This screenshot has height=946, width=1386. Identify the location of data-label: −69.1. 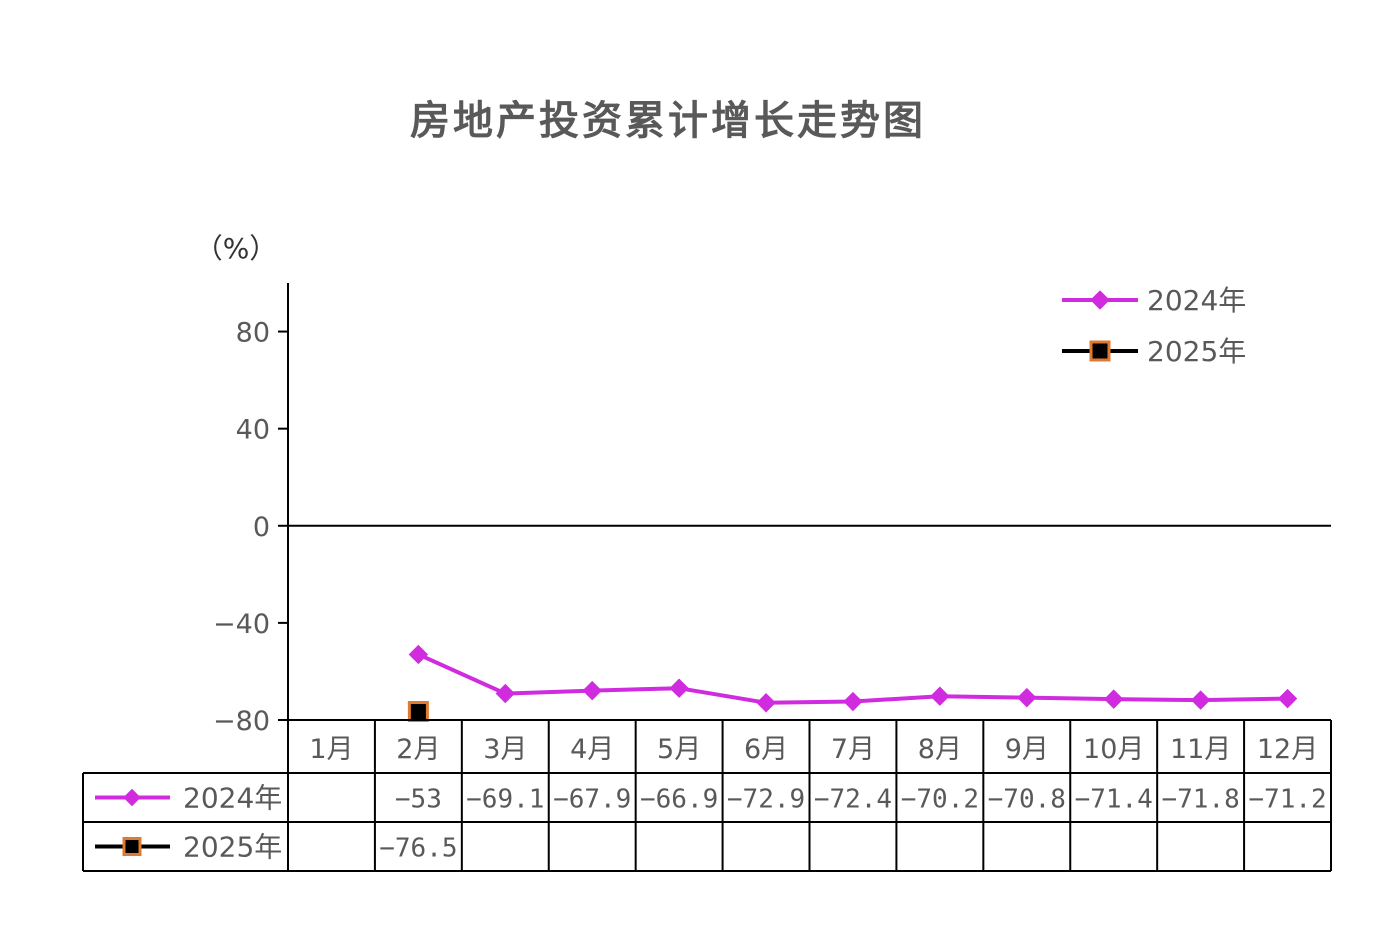
(505, 800).